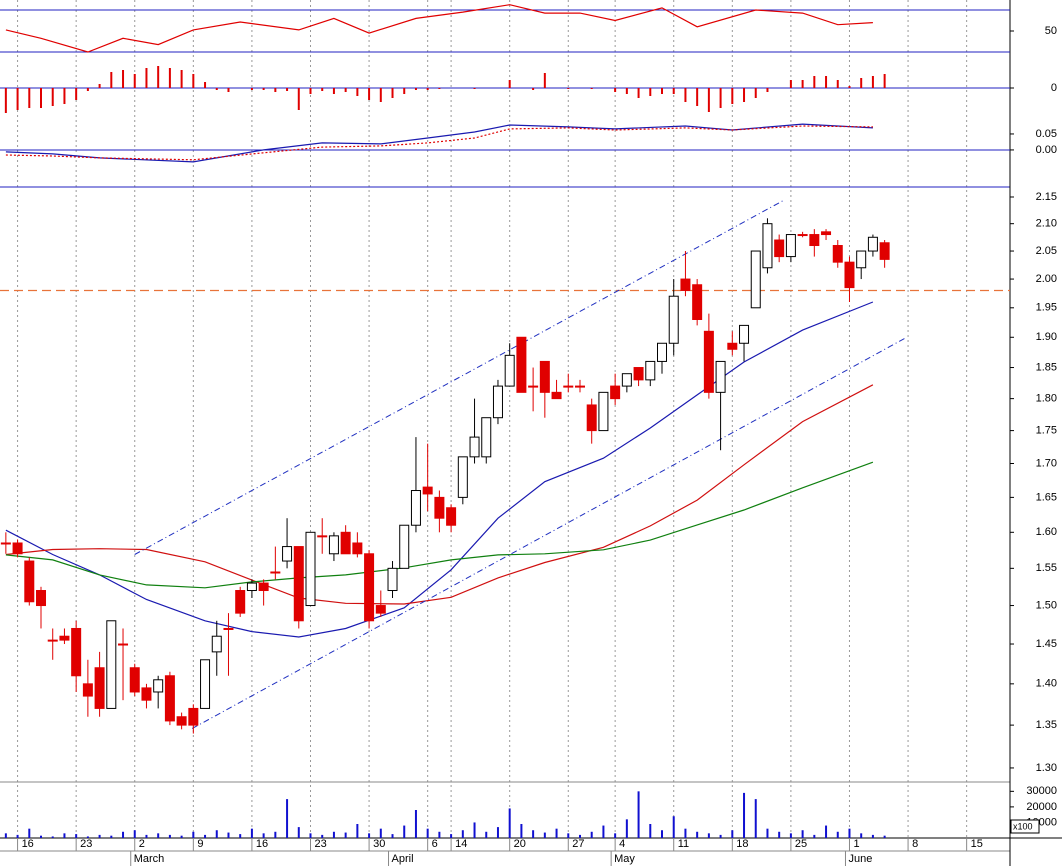 The height and width of the screenshot is (866, 1062). What do you see at coordinates (1046, 431) in the screenshot?
I see `y-tick-label: 1.75` at bounding box center [1046, 431].